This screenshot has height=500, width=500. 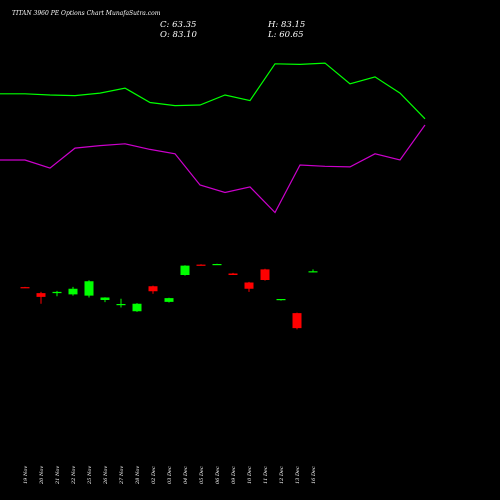 I want to click on low-value: L: 60.65, so click(x=285, y=35).